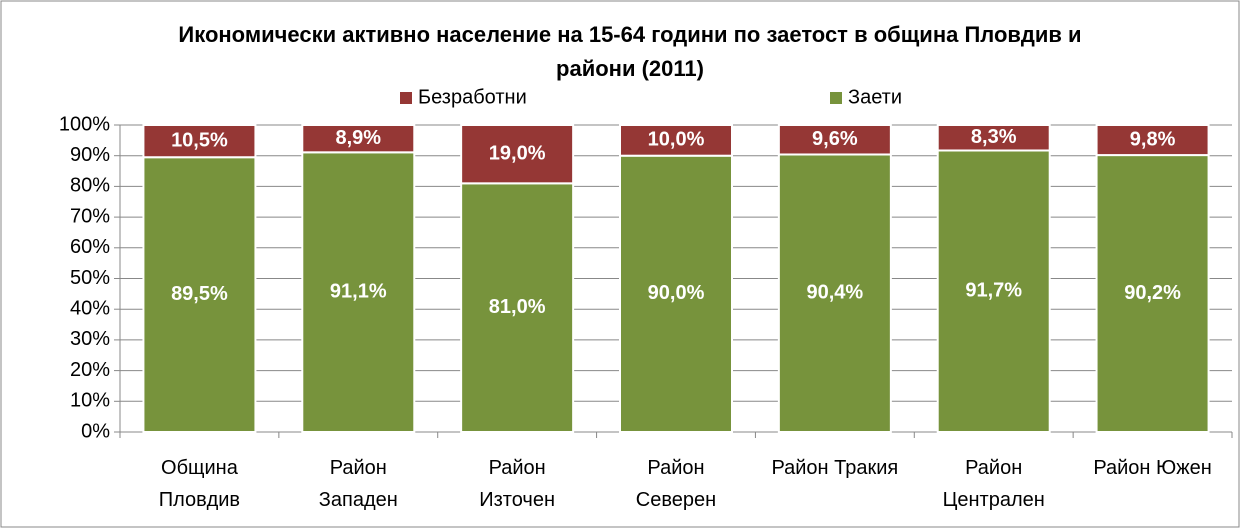  I want to click on data-label: 9,6%, so click(835, 139).